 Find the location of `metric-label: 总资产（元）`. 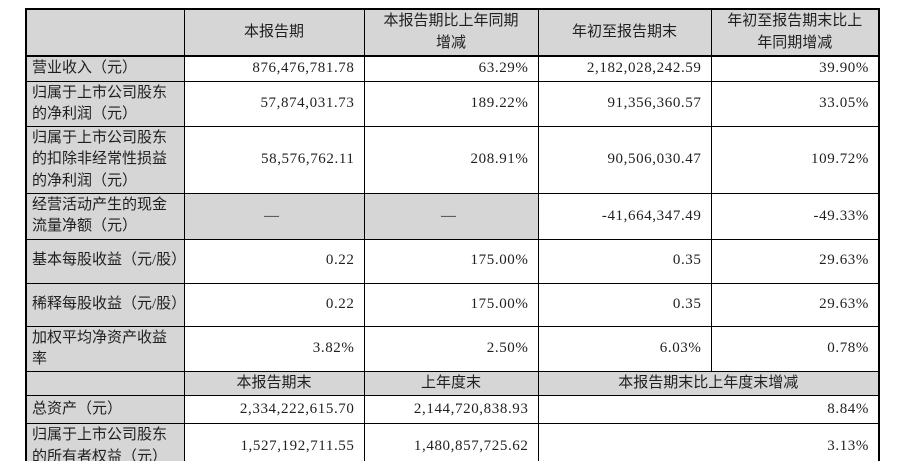

metric-label: 总资产（元） is located at coordinates (105, 410).